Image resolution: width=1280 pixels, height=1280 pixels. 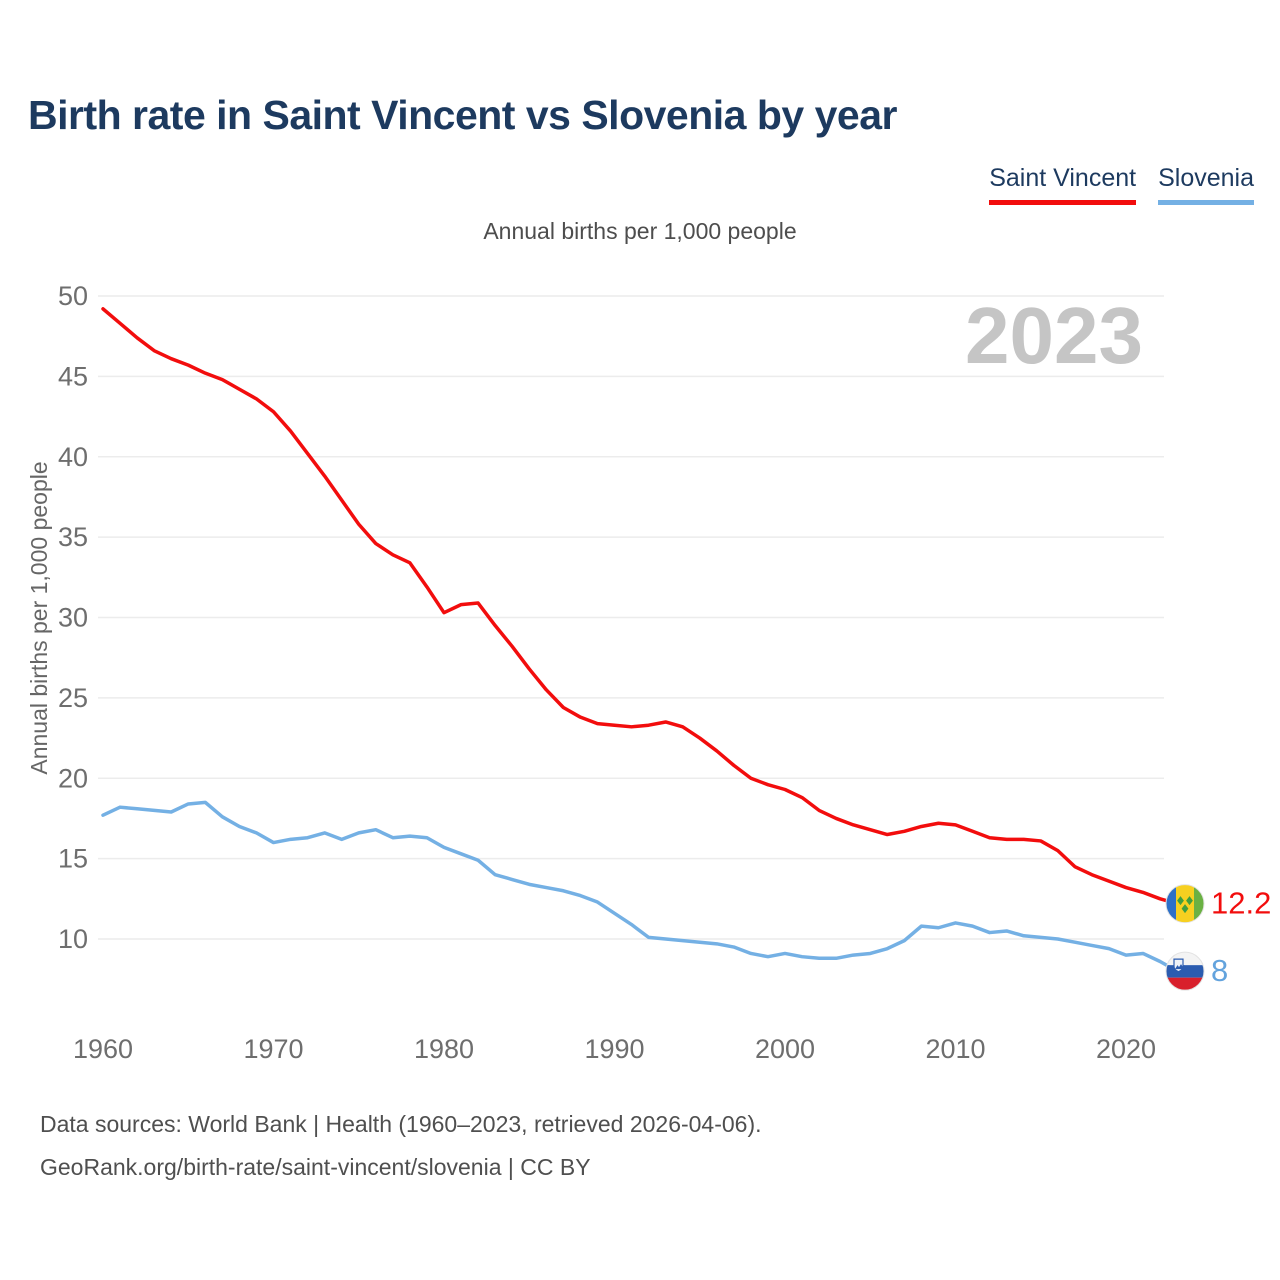 I want to click on y-tick-label-10: 10, so click(x=73, y=939).